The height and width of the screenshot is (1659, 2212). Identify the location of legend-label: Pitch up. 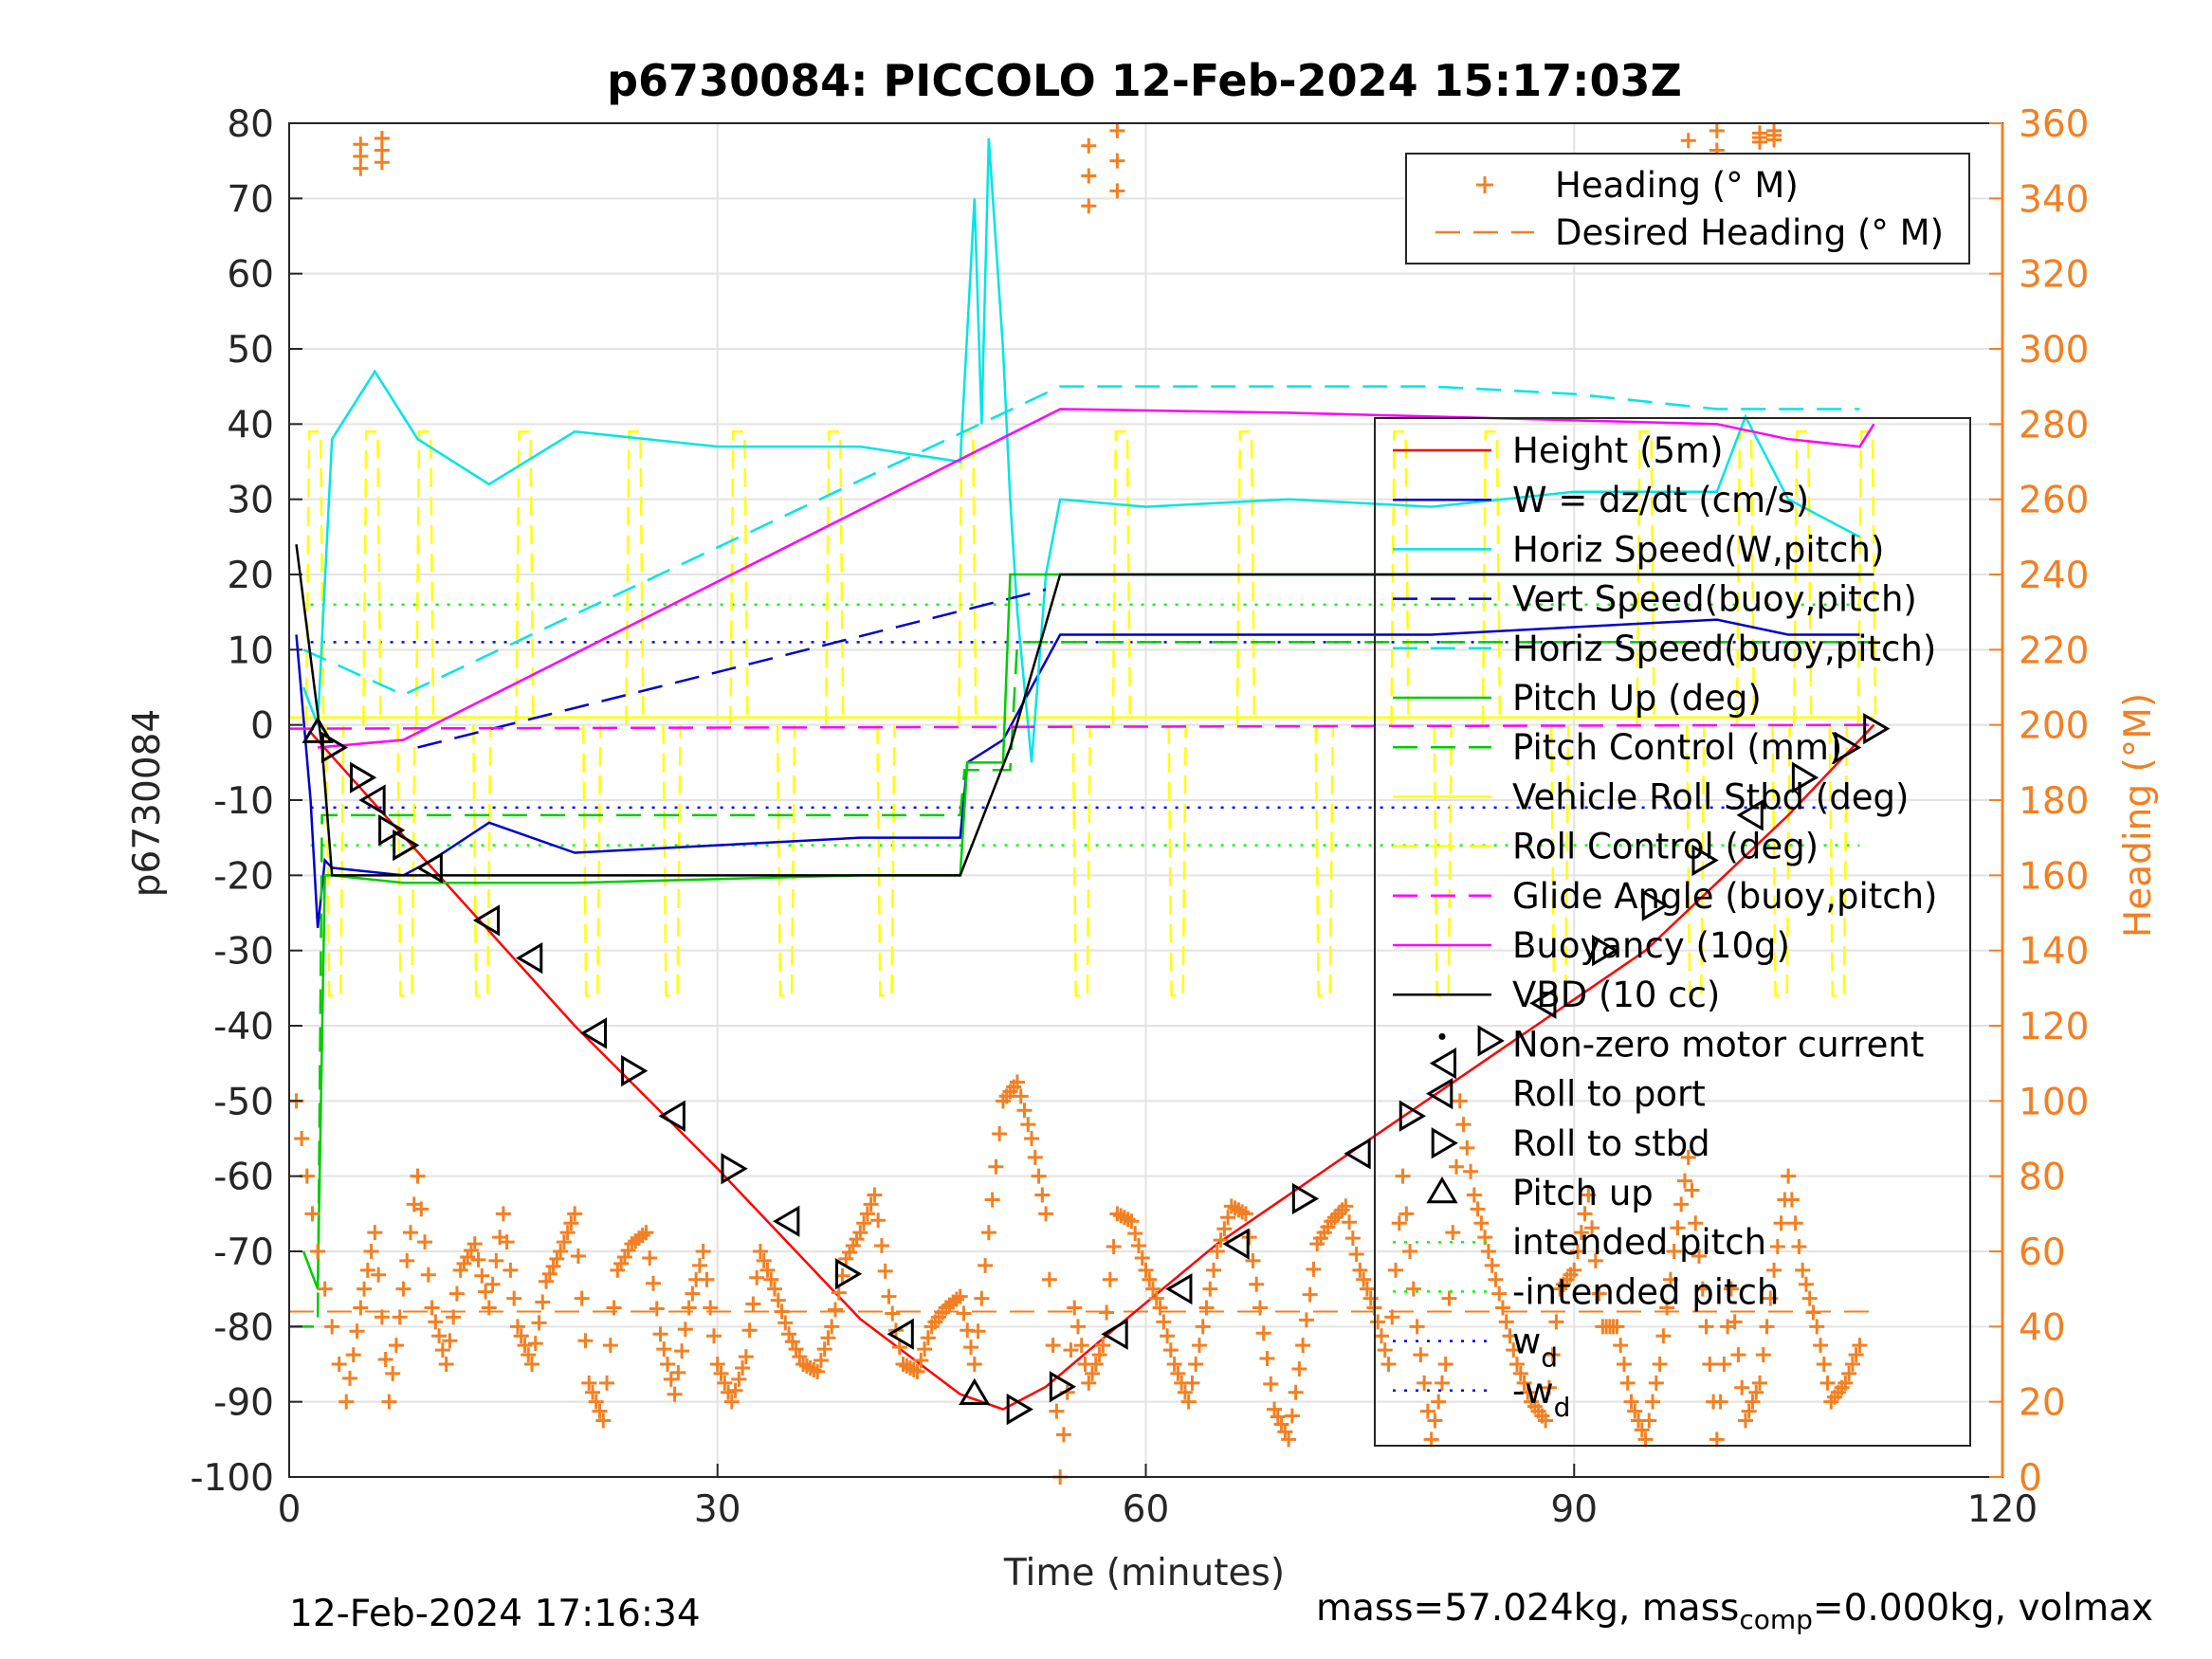
(1583, 1193).